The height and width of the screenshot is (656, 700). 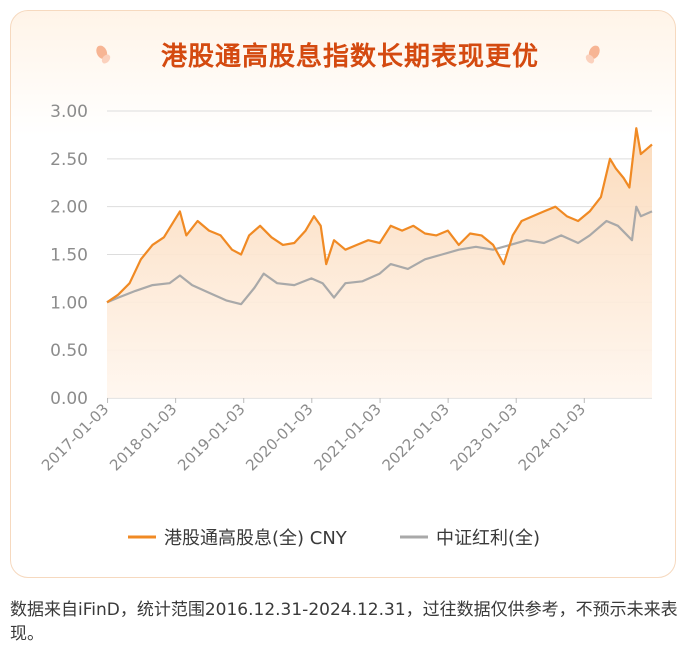 I want to click on y-tick-label: 2.50, so click(x=69, y=160).